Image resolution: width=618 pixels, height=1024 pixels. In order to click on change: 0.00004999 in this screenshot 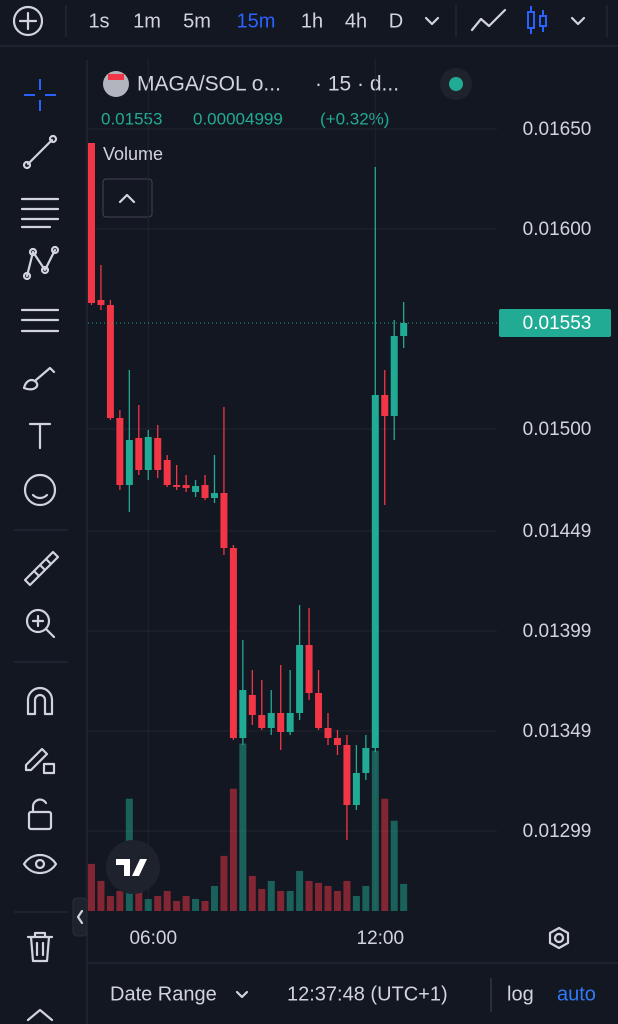, I will do `click(238, 118)`.